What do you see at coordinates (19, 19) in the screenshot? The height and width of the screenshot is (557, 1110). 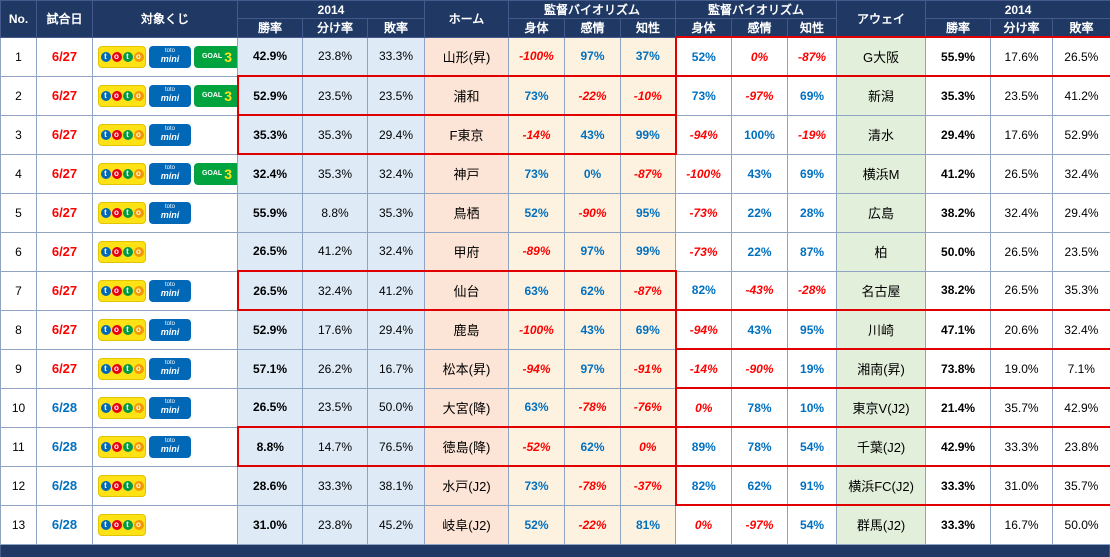 I see `no-header: No.` at bounding box center [19, 19].